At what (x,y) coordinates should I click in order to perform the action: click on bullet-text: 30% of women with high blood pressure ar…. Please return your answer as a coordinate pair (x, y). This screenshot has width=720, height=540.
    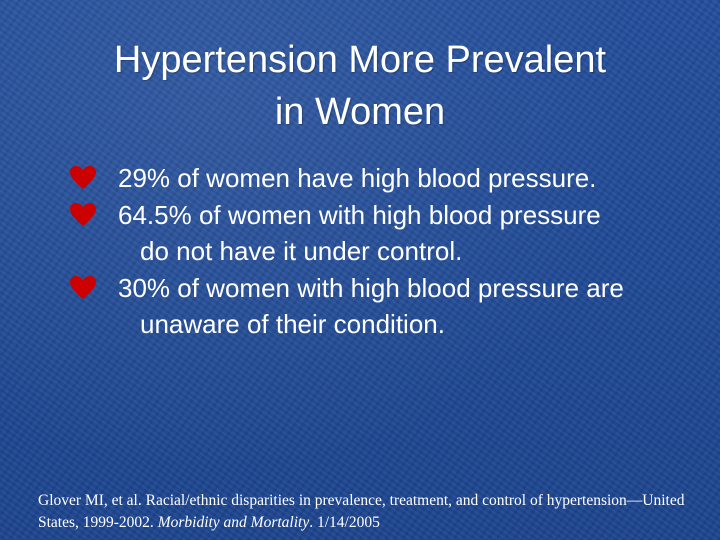
    Looking at the image, I should click on (371, 306).